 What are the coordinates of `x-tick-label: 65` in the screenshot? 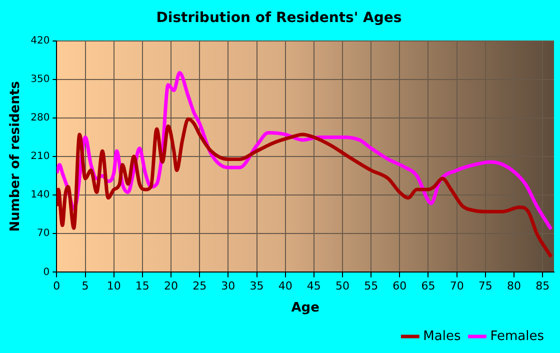 It's located at (428, 286).